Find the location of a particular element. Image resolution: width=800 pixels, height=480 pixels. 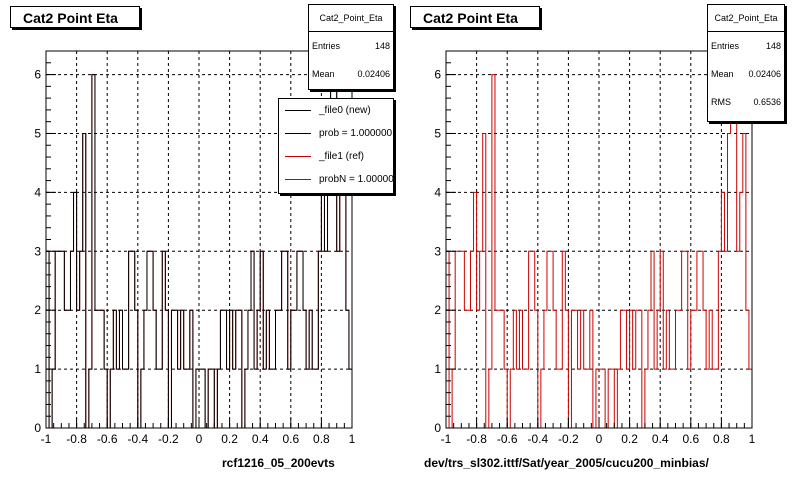

stats-rms-row: RMS 0.6536 is located at coordinates (746, 102).